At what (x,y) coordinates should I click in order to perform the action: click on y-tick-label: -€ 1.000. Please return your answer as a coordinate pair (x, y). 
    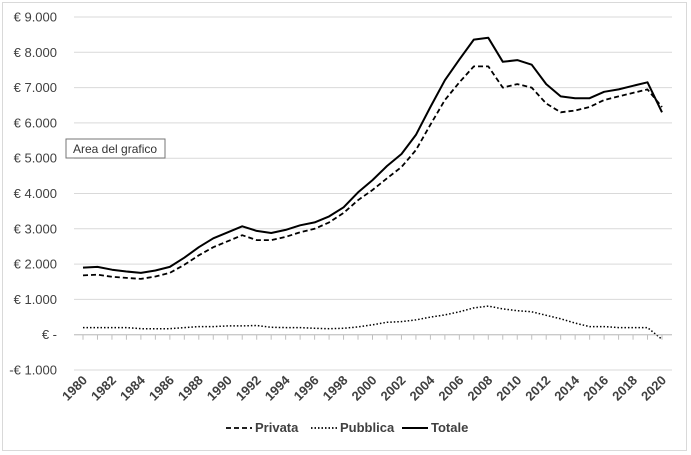
    Looking at the image, I should click on (33, 370).